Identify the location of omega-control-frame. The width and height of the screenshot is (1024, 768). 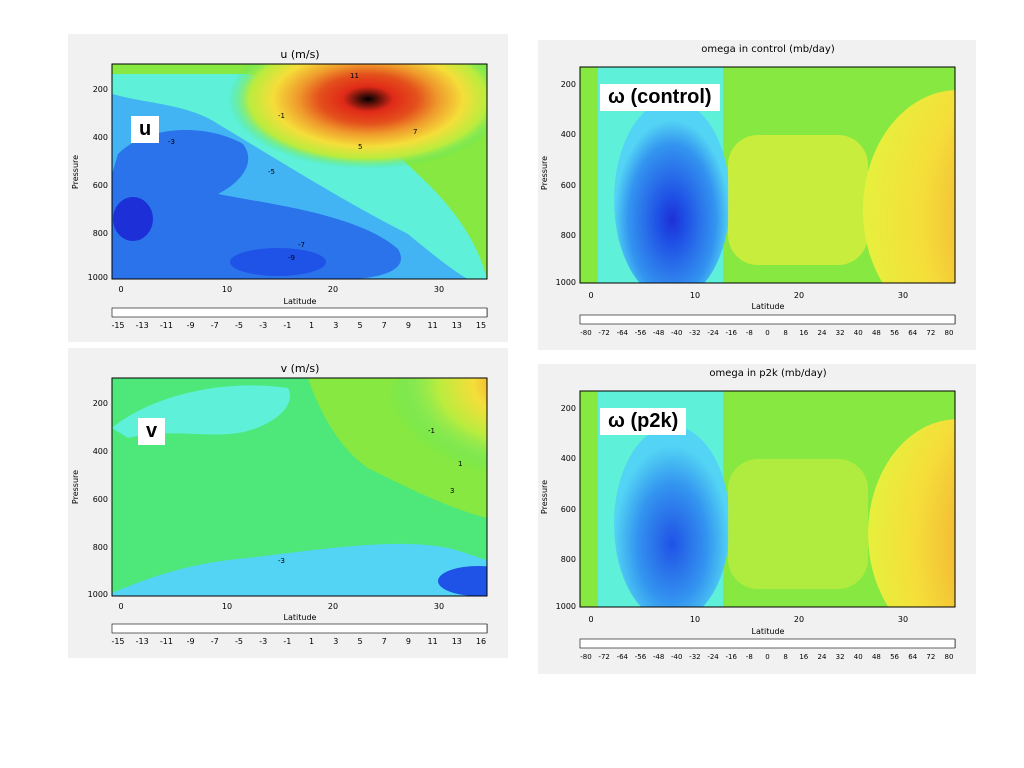
(767, 175).